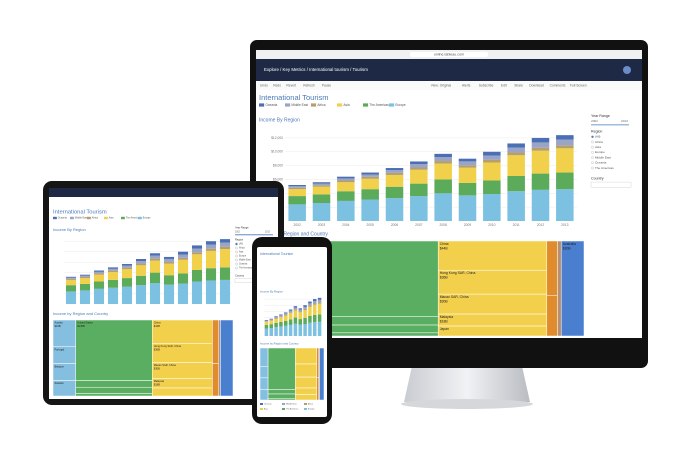  I want to click on monitor-stand, so click(467, 384).